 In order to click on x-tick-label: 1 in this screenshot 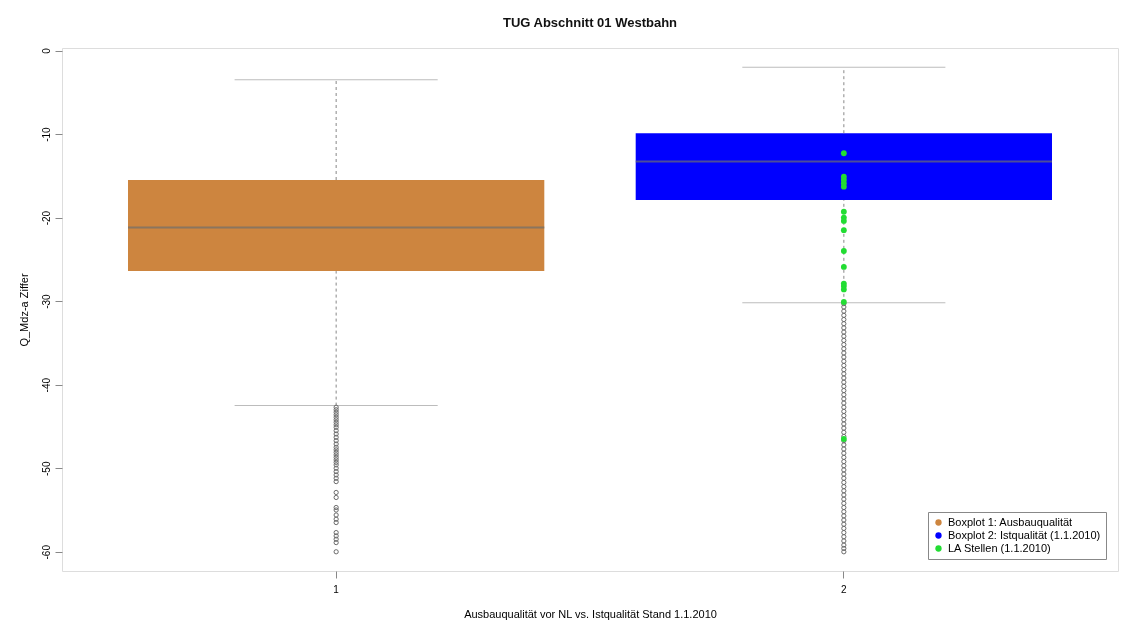, I will do `click(336, 589)`.